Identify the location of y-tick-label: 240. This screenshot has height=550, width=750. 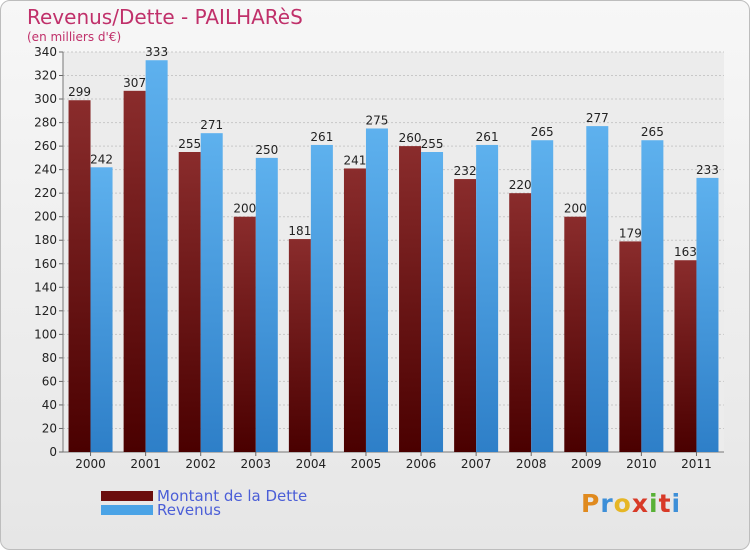
(45, 170).